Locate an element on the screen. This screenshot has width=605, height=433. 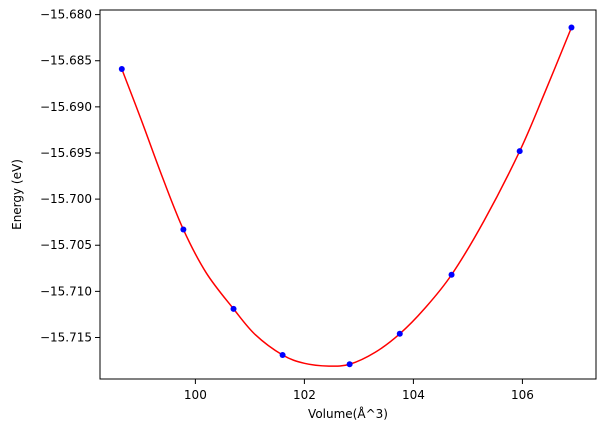
y-tick-label: −15.695 is located at coordinates (66, 153).